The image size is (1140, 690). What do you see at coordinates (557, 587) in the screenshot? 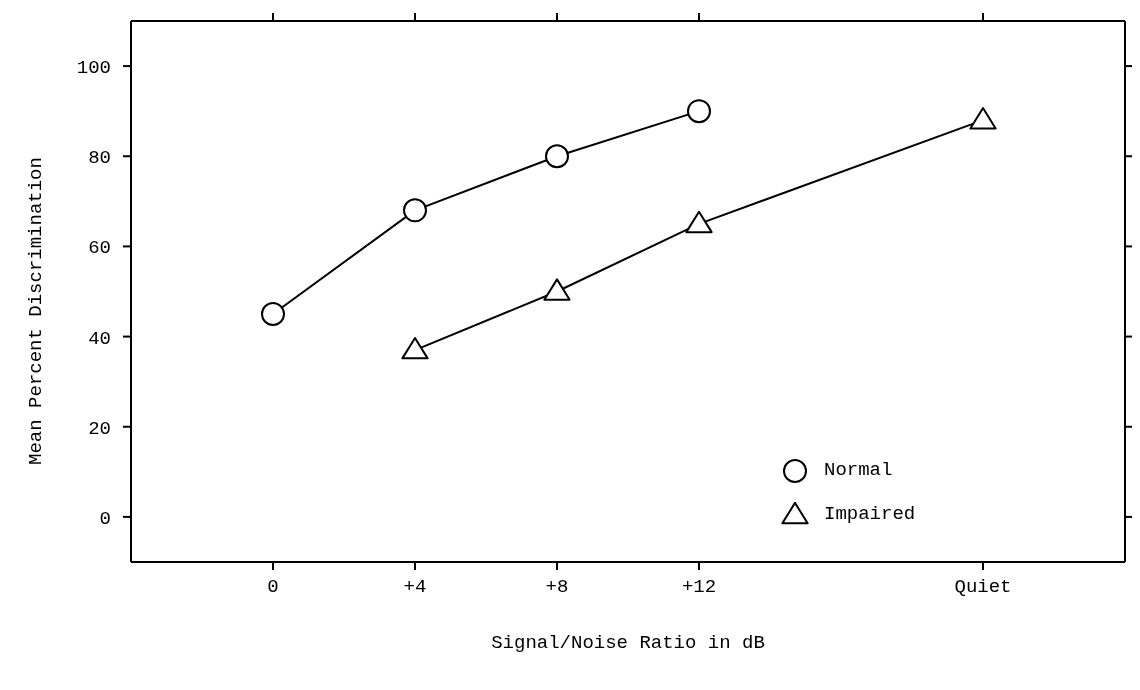
I see `x-tick-label: +8` at bounding box center [557, 587].